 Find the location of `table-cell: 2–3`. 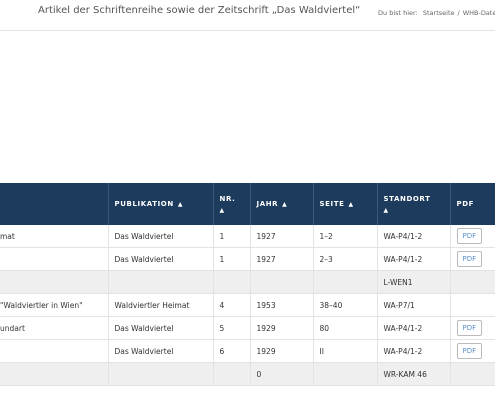

table-cell: 2–3 is located at coordinates (345, 259).